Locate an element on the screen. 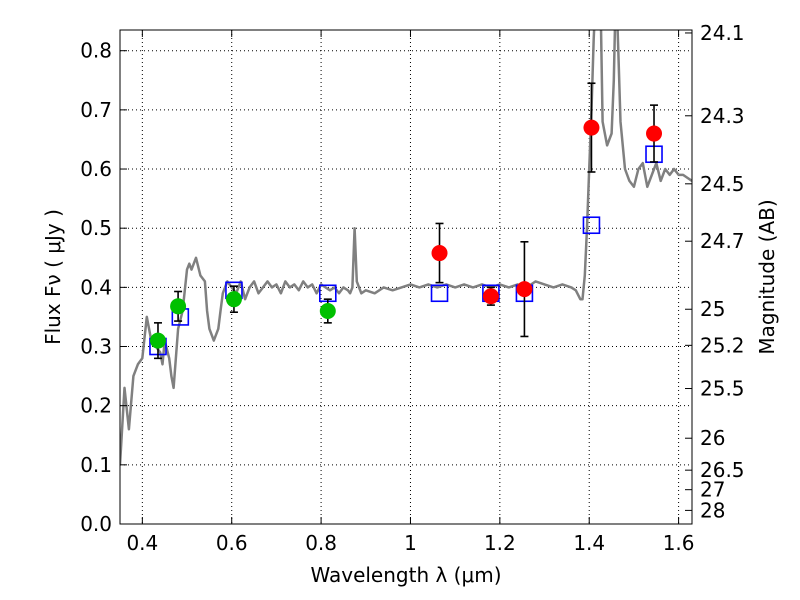 This screenshot has height=600, width=800. x-tick-label: 1.6 is located at coordinates (679, 543).